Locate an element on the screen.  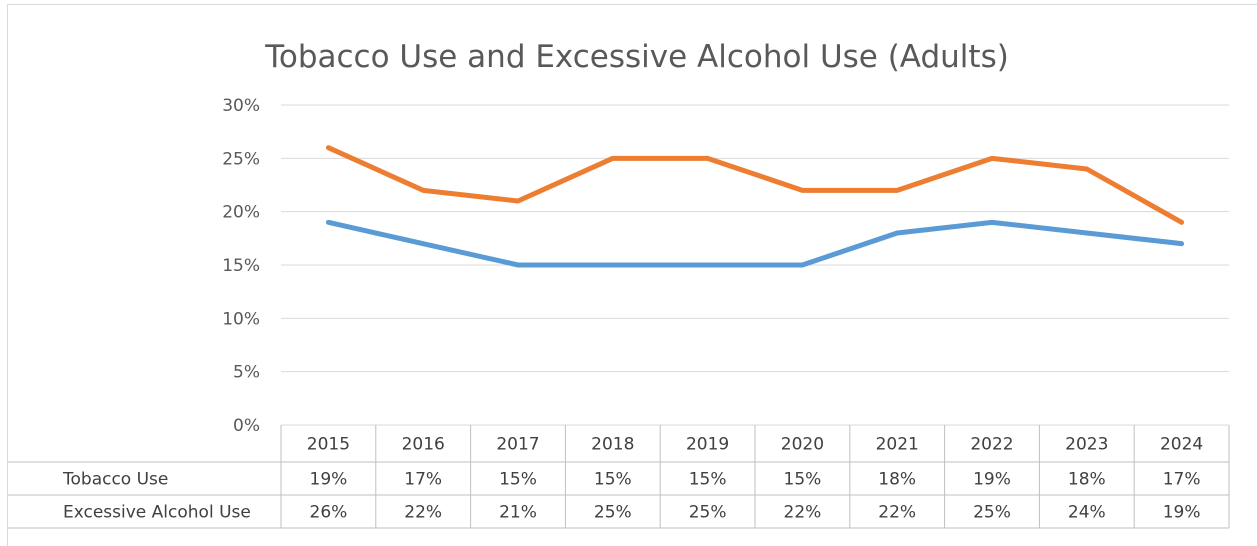
x-tick-label: 2017 is located at coordinates (517, 445).